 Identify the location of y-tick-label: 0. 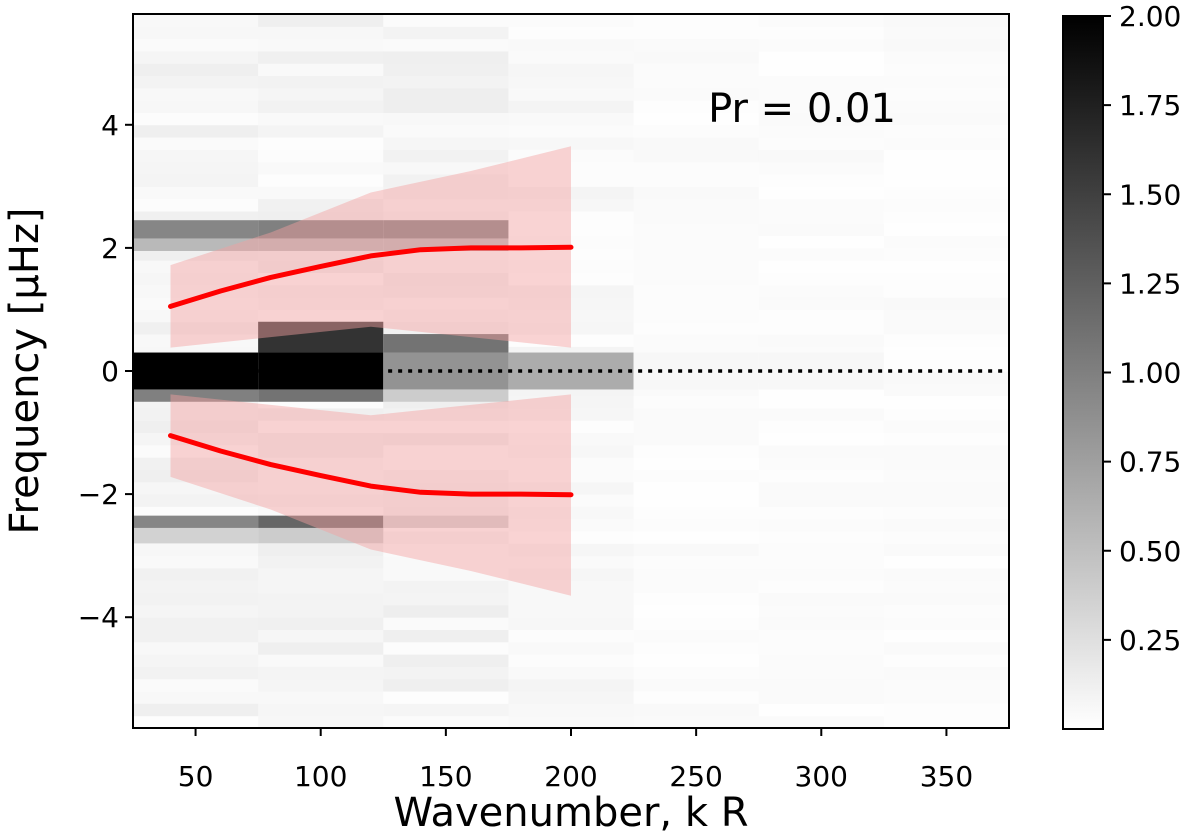
(110, 371).